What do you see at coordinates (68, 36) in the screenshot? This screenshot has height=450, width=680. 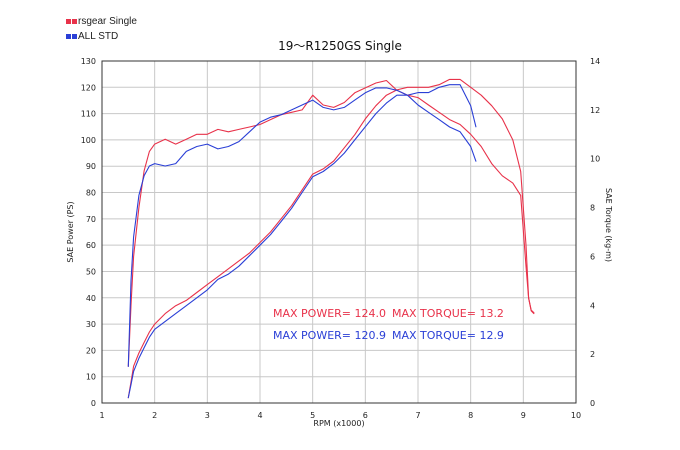 I see `legend-swatch-std` at bounding box center [68, 36].